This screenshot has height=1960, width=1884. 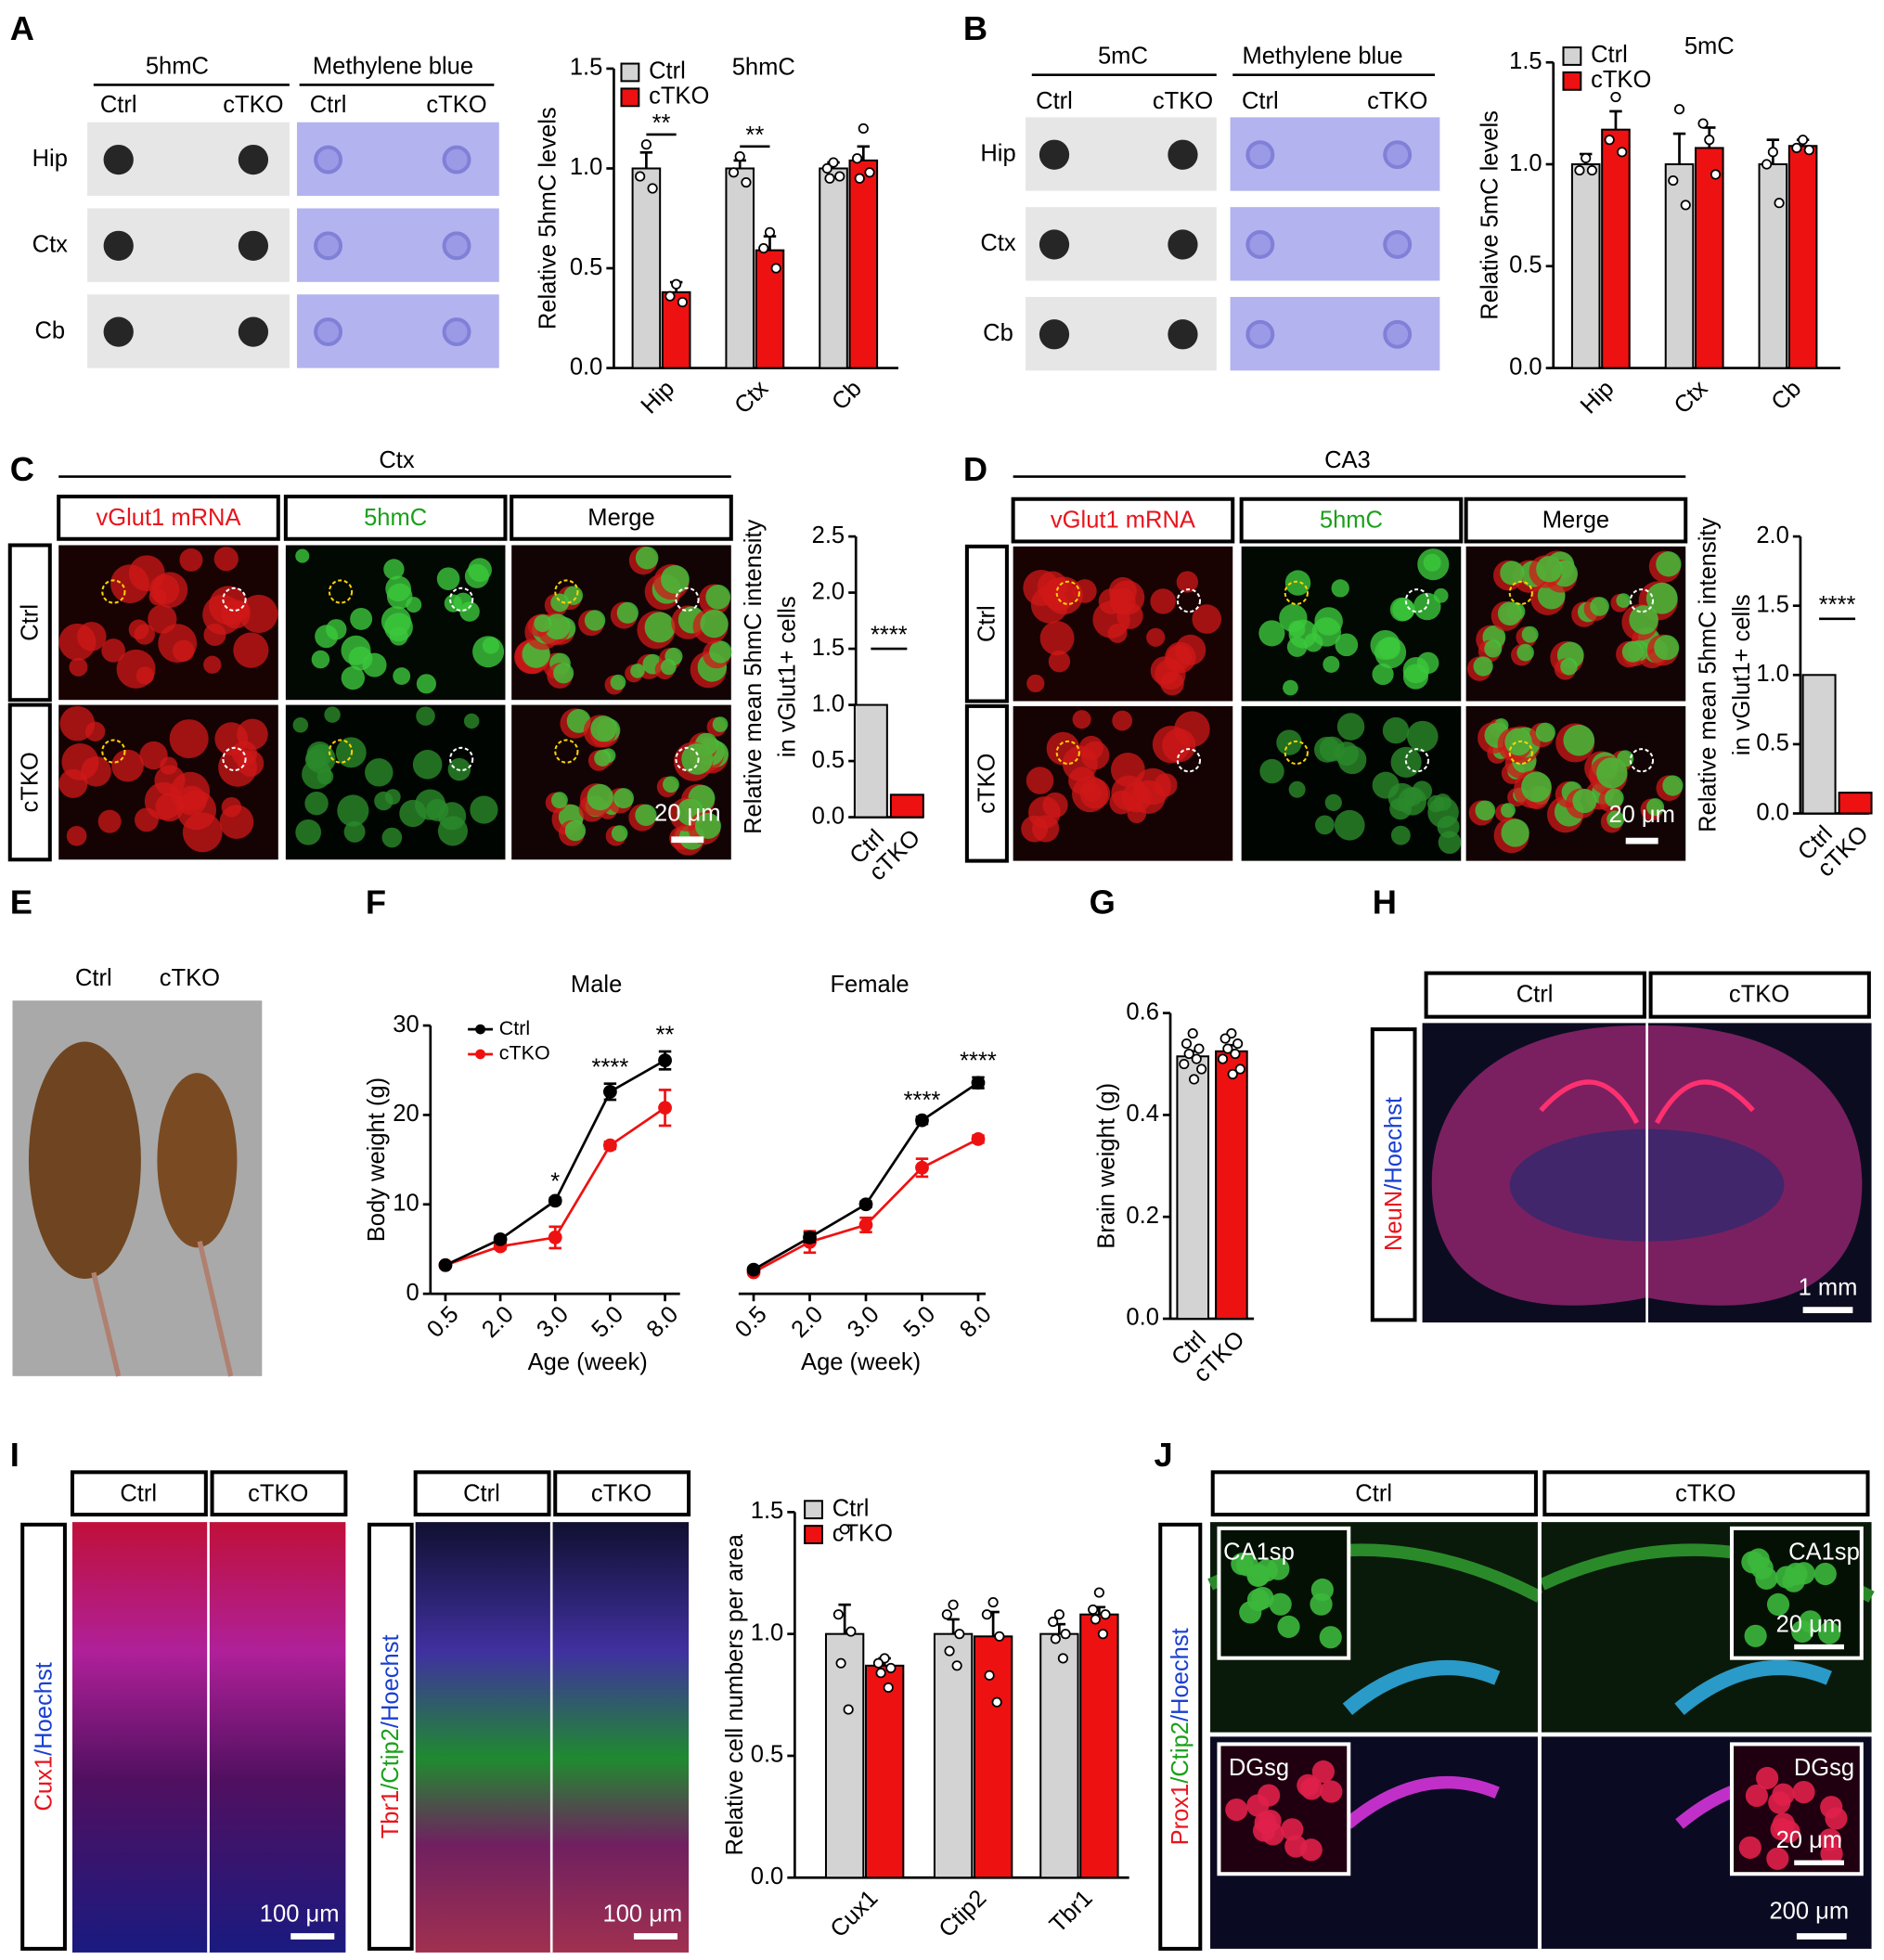 I want to click on stain-part: /Ctip2, so click(x=391, y=1759).